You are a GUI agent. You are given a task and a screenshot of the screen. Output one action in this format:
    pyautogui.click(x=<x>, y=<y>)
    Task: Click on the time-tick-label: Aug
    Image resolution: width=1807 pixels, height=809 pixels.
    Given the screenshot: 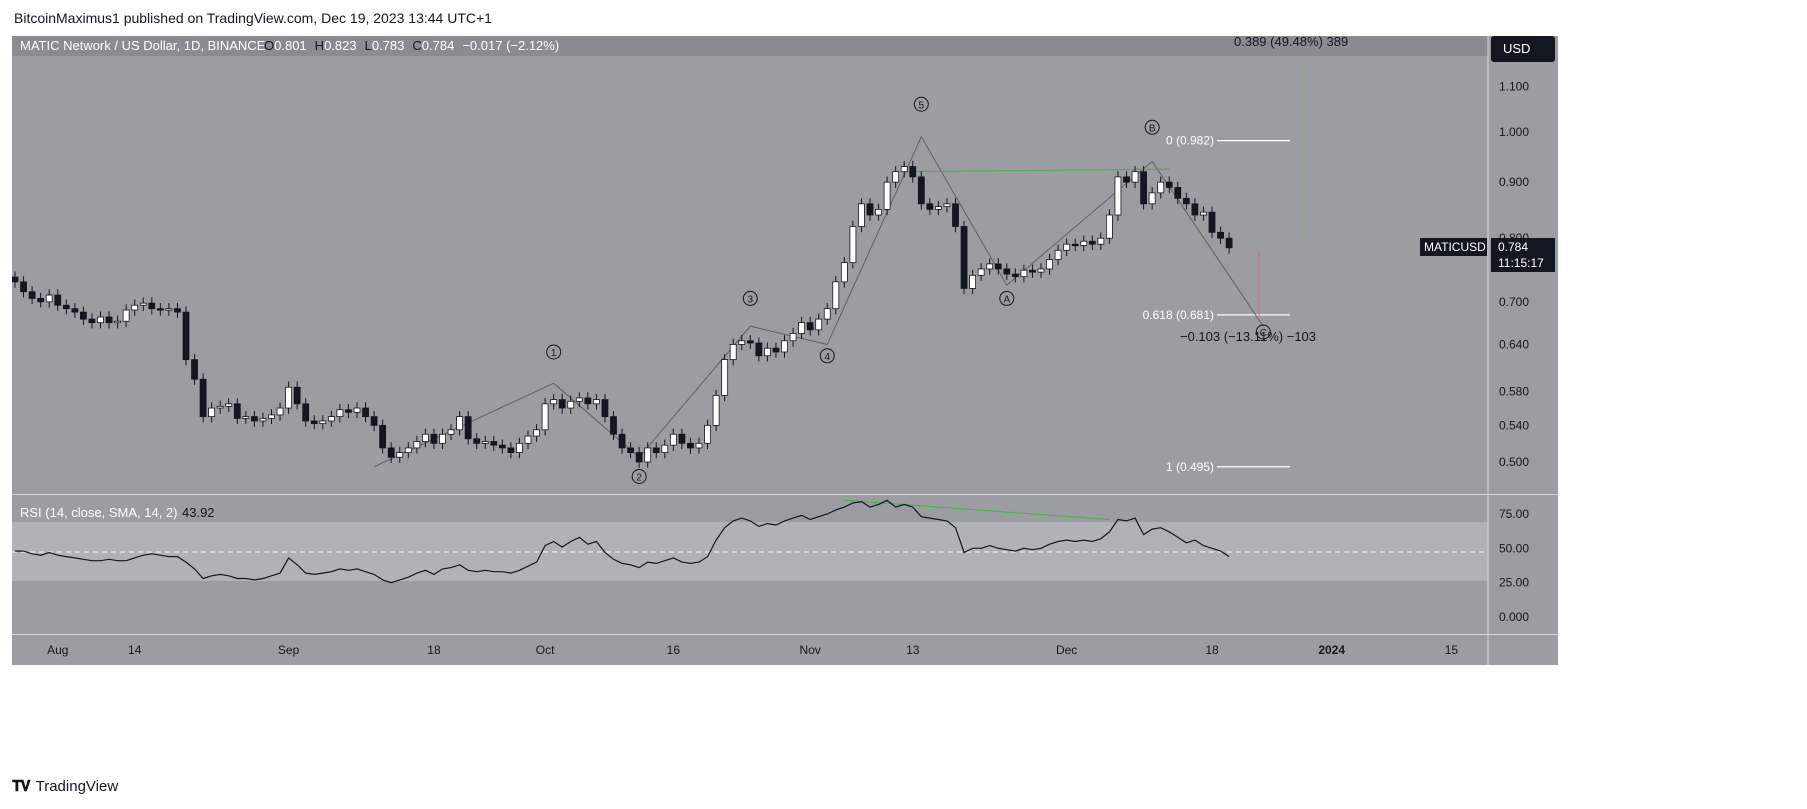 What is the action you would take?
    pyautogui.click(x=57, y=650)
    